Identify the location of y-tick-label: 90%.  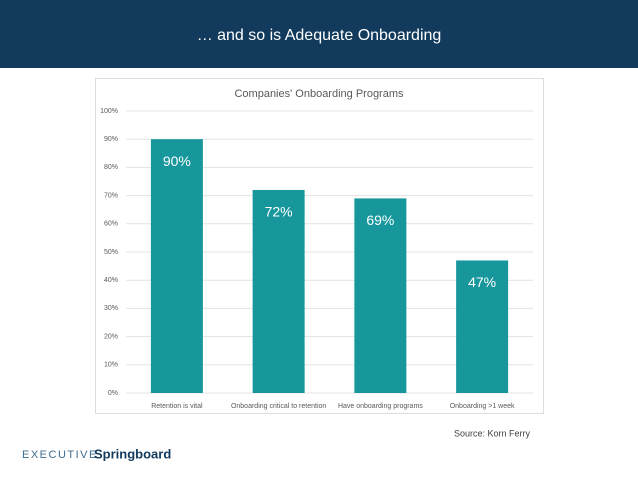
(111, 139).